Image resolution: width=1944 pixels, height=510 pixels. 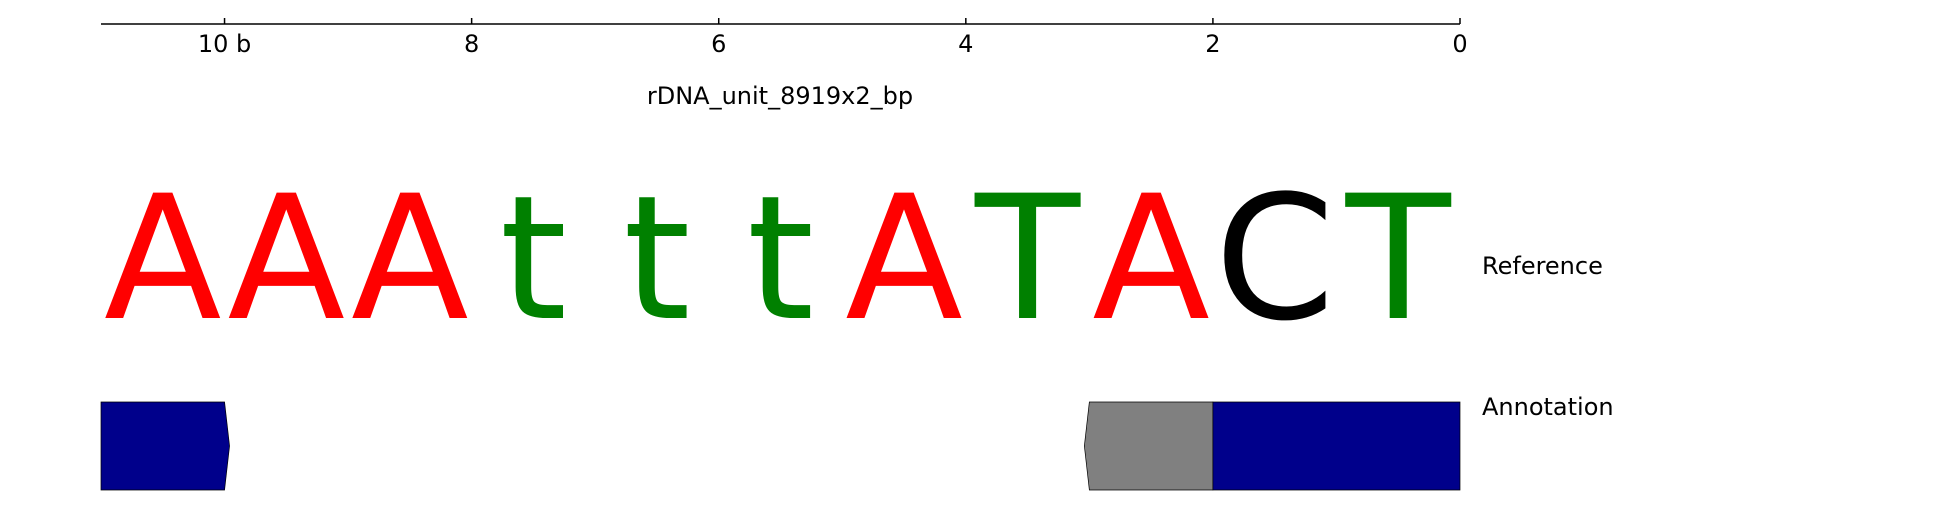 I want to click on axis-tick-label: 8, so click(x=471, y=44).